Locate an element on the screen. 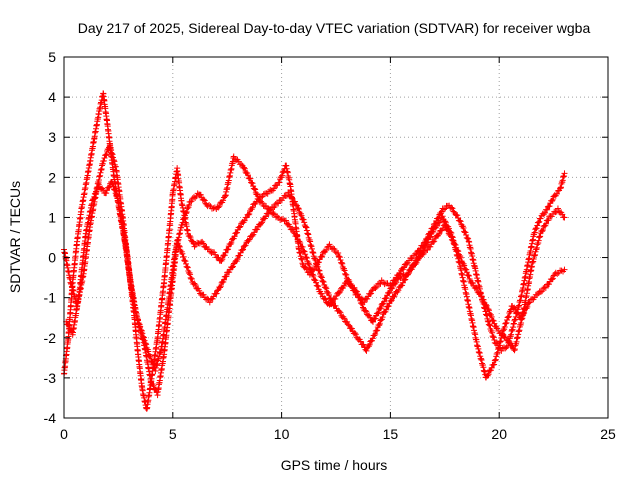 The width and height of the screenshot is (640, 480). y-tick-label: 2 is located at coordinates (52, 177).